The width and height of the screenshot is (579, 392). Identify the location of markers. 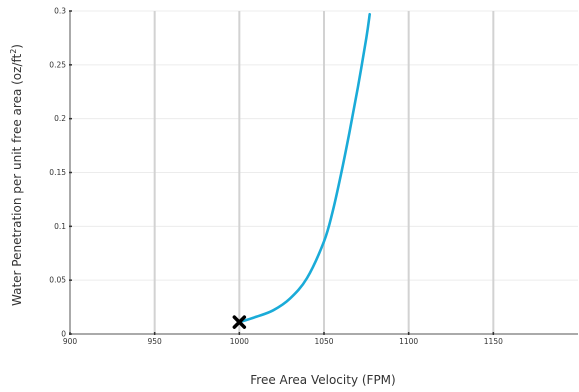
(239, 322).